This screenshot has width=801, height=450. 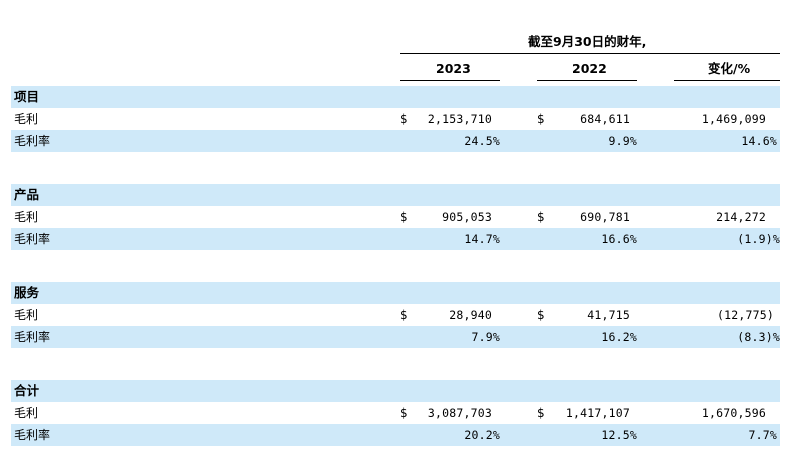 What do you see at coordinates (482, 239) in the screenshot?
I see `margin-2023: 14.7%` at bounding box center [482, 239].